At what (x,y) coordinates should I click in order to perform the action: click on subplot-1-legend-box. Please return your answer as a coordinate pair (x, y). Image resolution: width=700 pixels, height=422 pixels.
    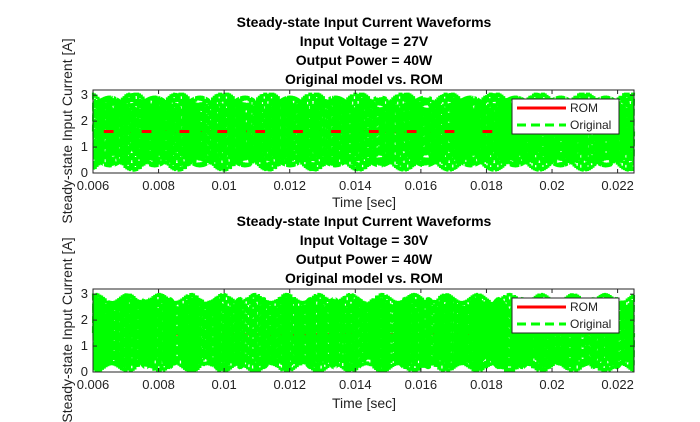
    Looking at the image, I should click on (565, 116).